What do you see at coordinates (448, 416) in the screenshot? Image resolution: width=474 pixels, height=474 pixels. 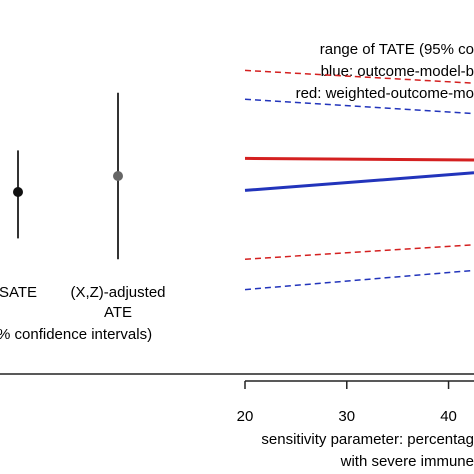 I see `x-tick-label-40: 40` at bounding box center [448, 416].